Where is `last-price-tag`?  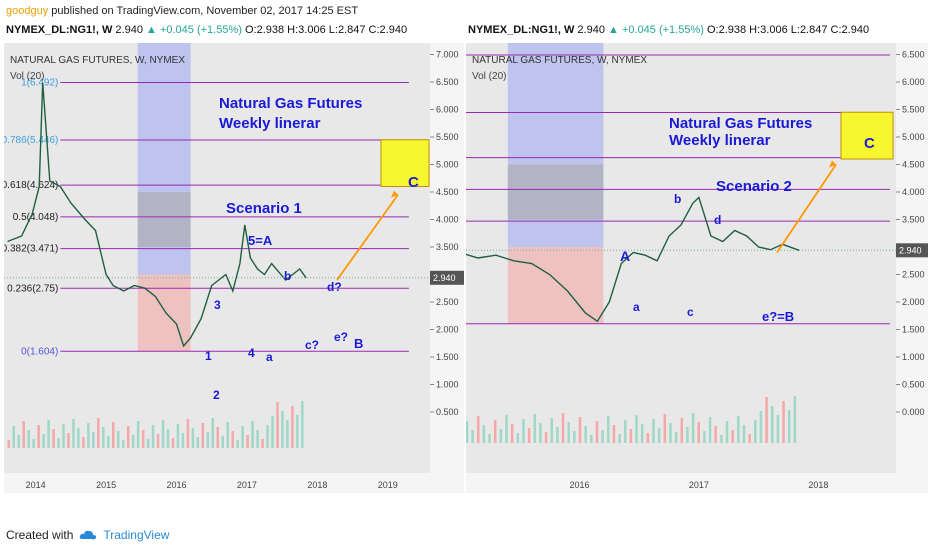 last-price-tag is located at coordinates (913, 250).